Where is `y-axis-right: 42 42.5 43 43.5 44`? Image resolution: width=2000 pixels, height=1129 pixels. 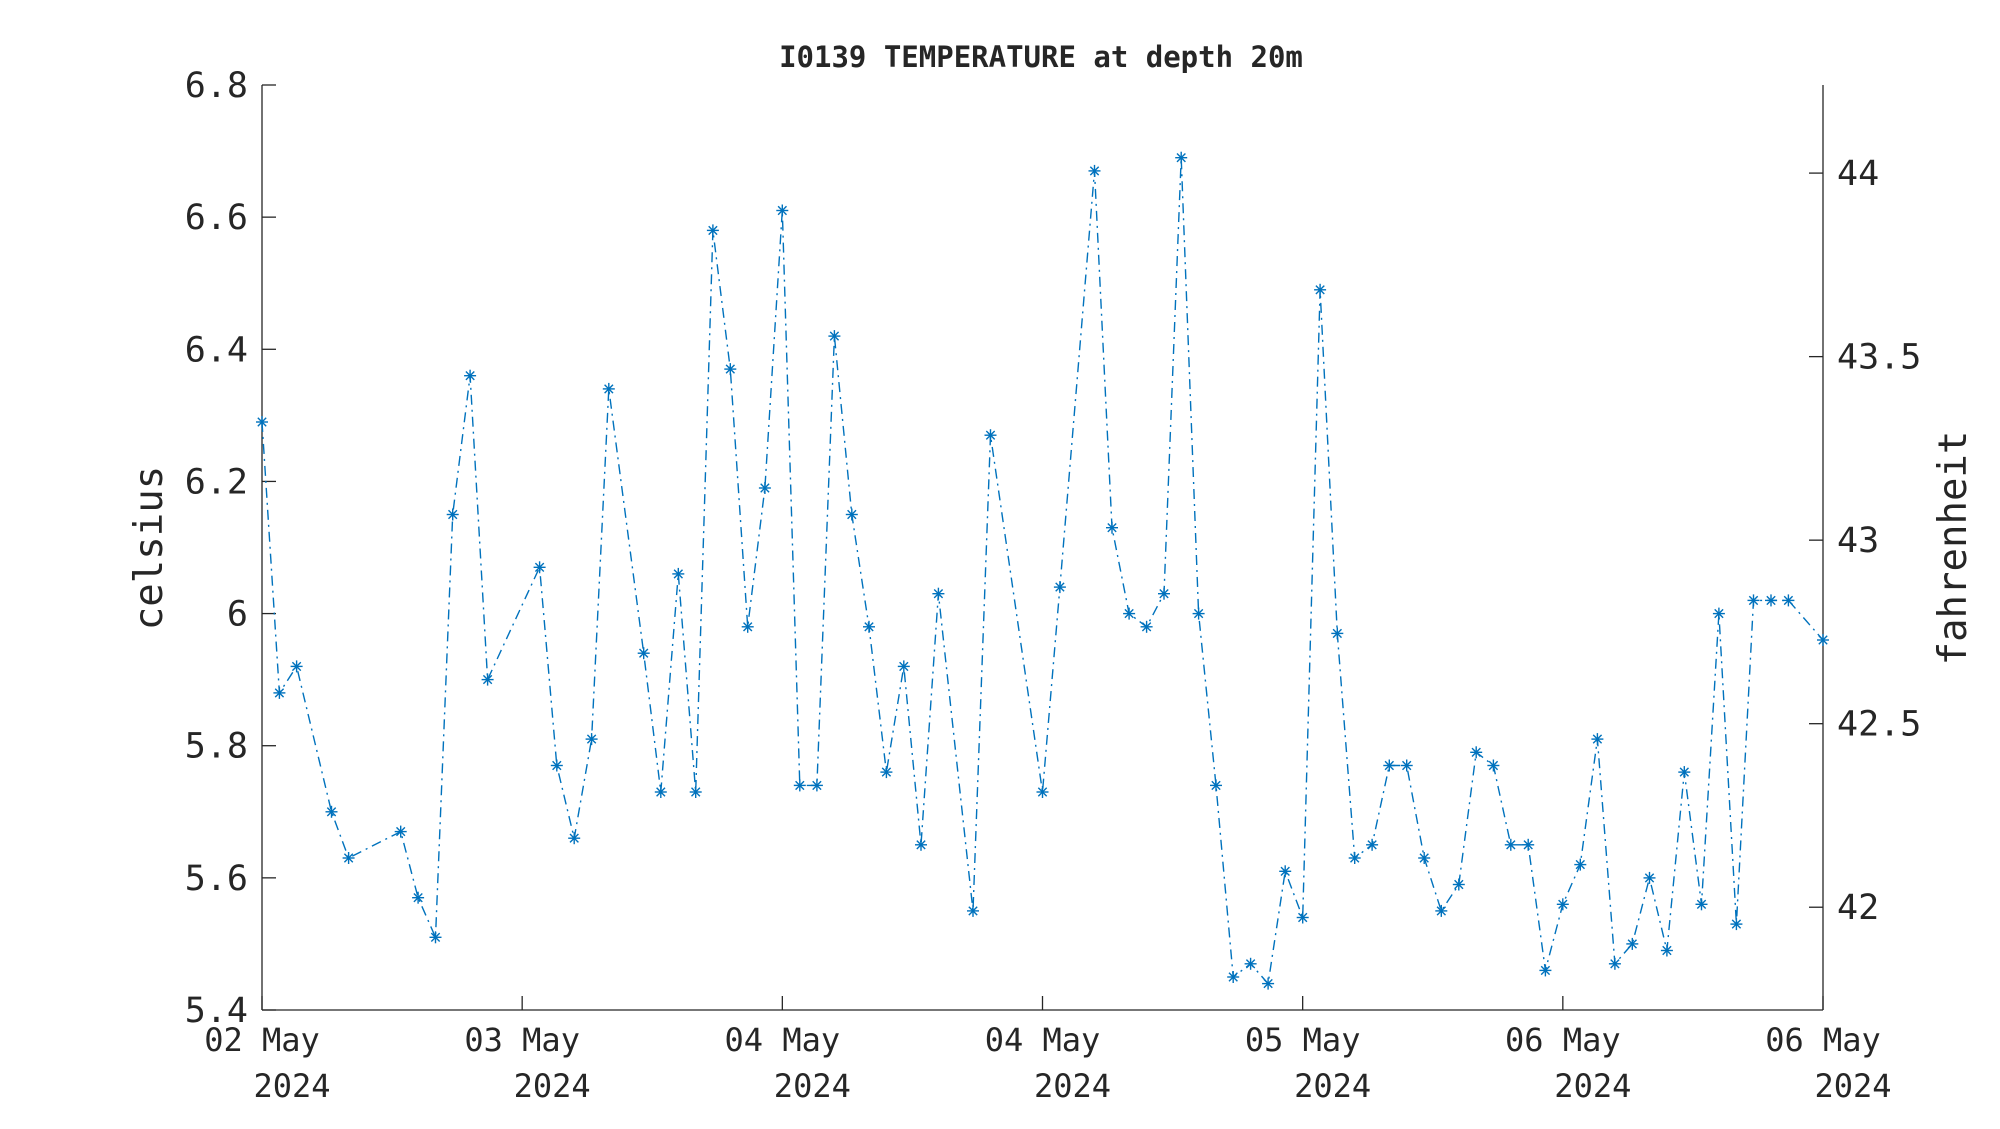
y-axis-right: 42 42.5 43 43.5 44 is located at coordinates (1865, 541).